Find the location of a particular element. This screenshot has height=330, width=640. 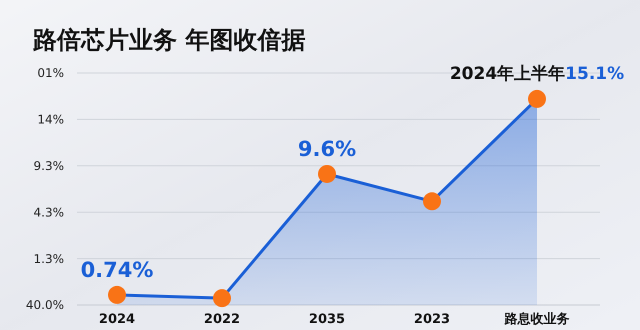

text: 1.3% is located at coordinates (49, 259).